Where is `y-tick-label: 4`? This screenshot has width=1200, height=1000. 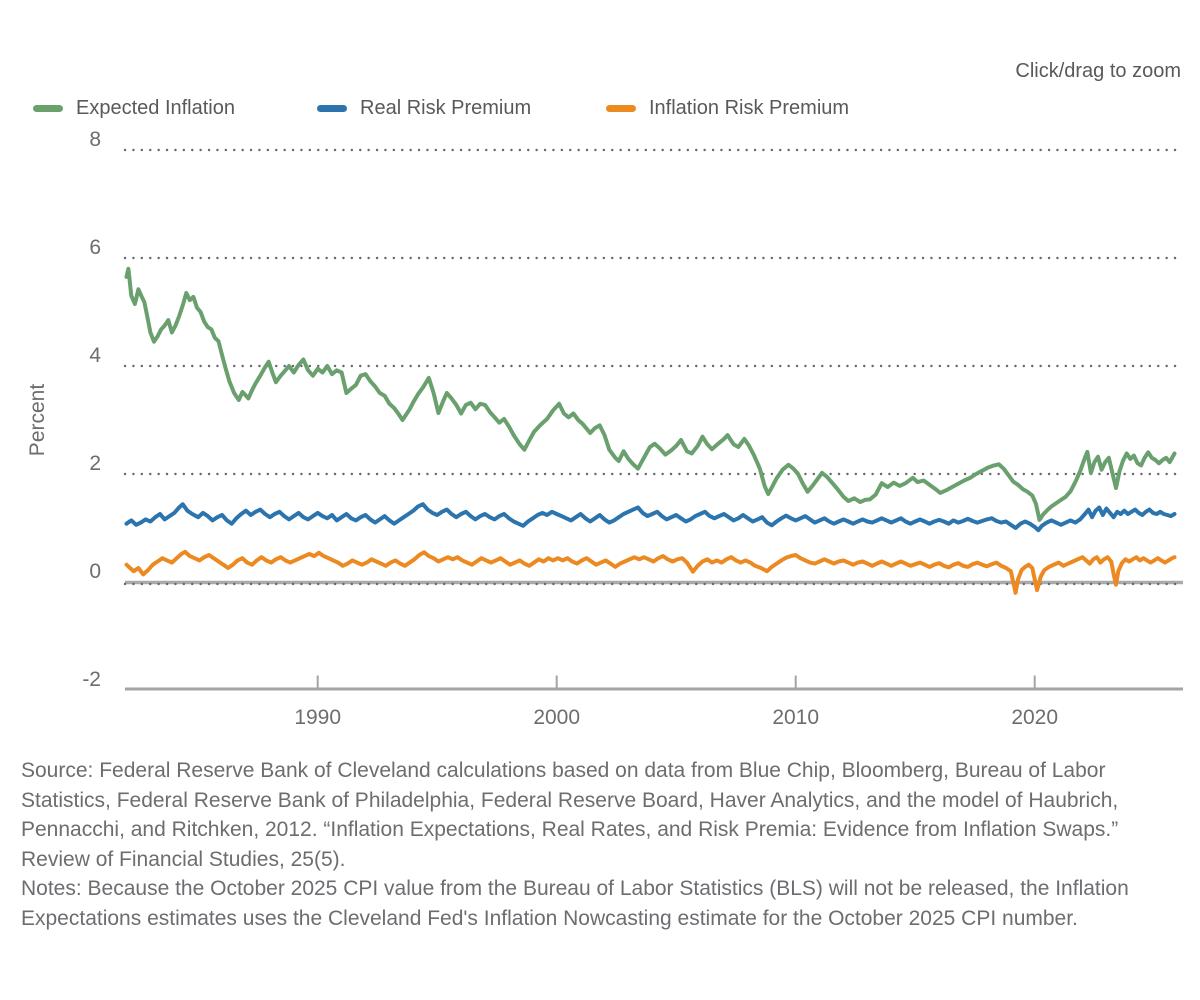 y-tick-label: 4 is located at coordinates (95, 355).